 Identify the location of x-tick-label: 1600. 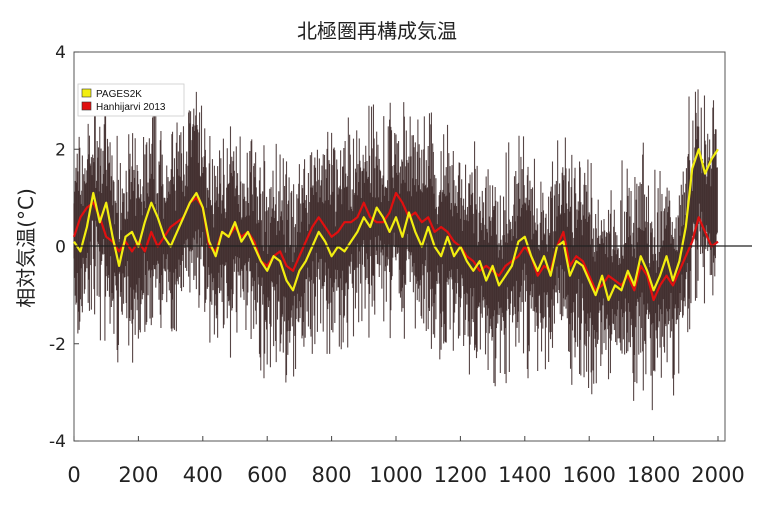
(588, 475).